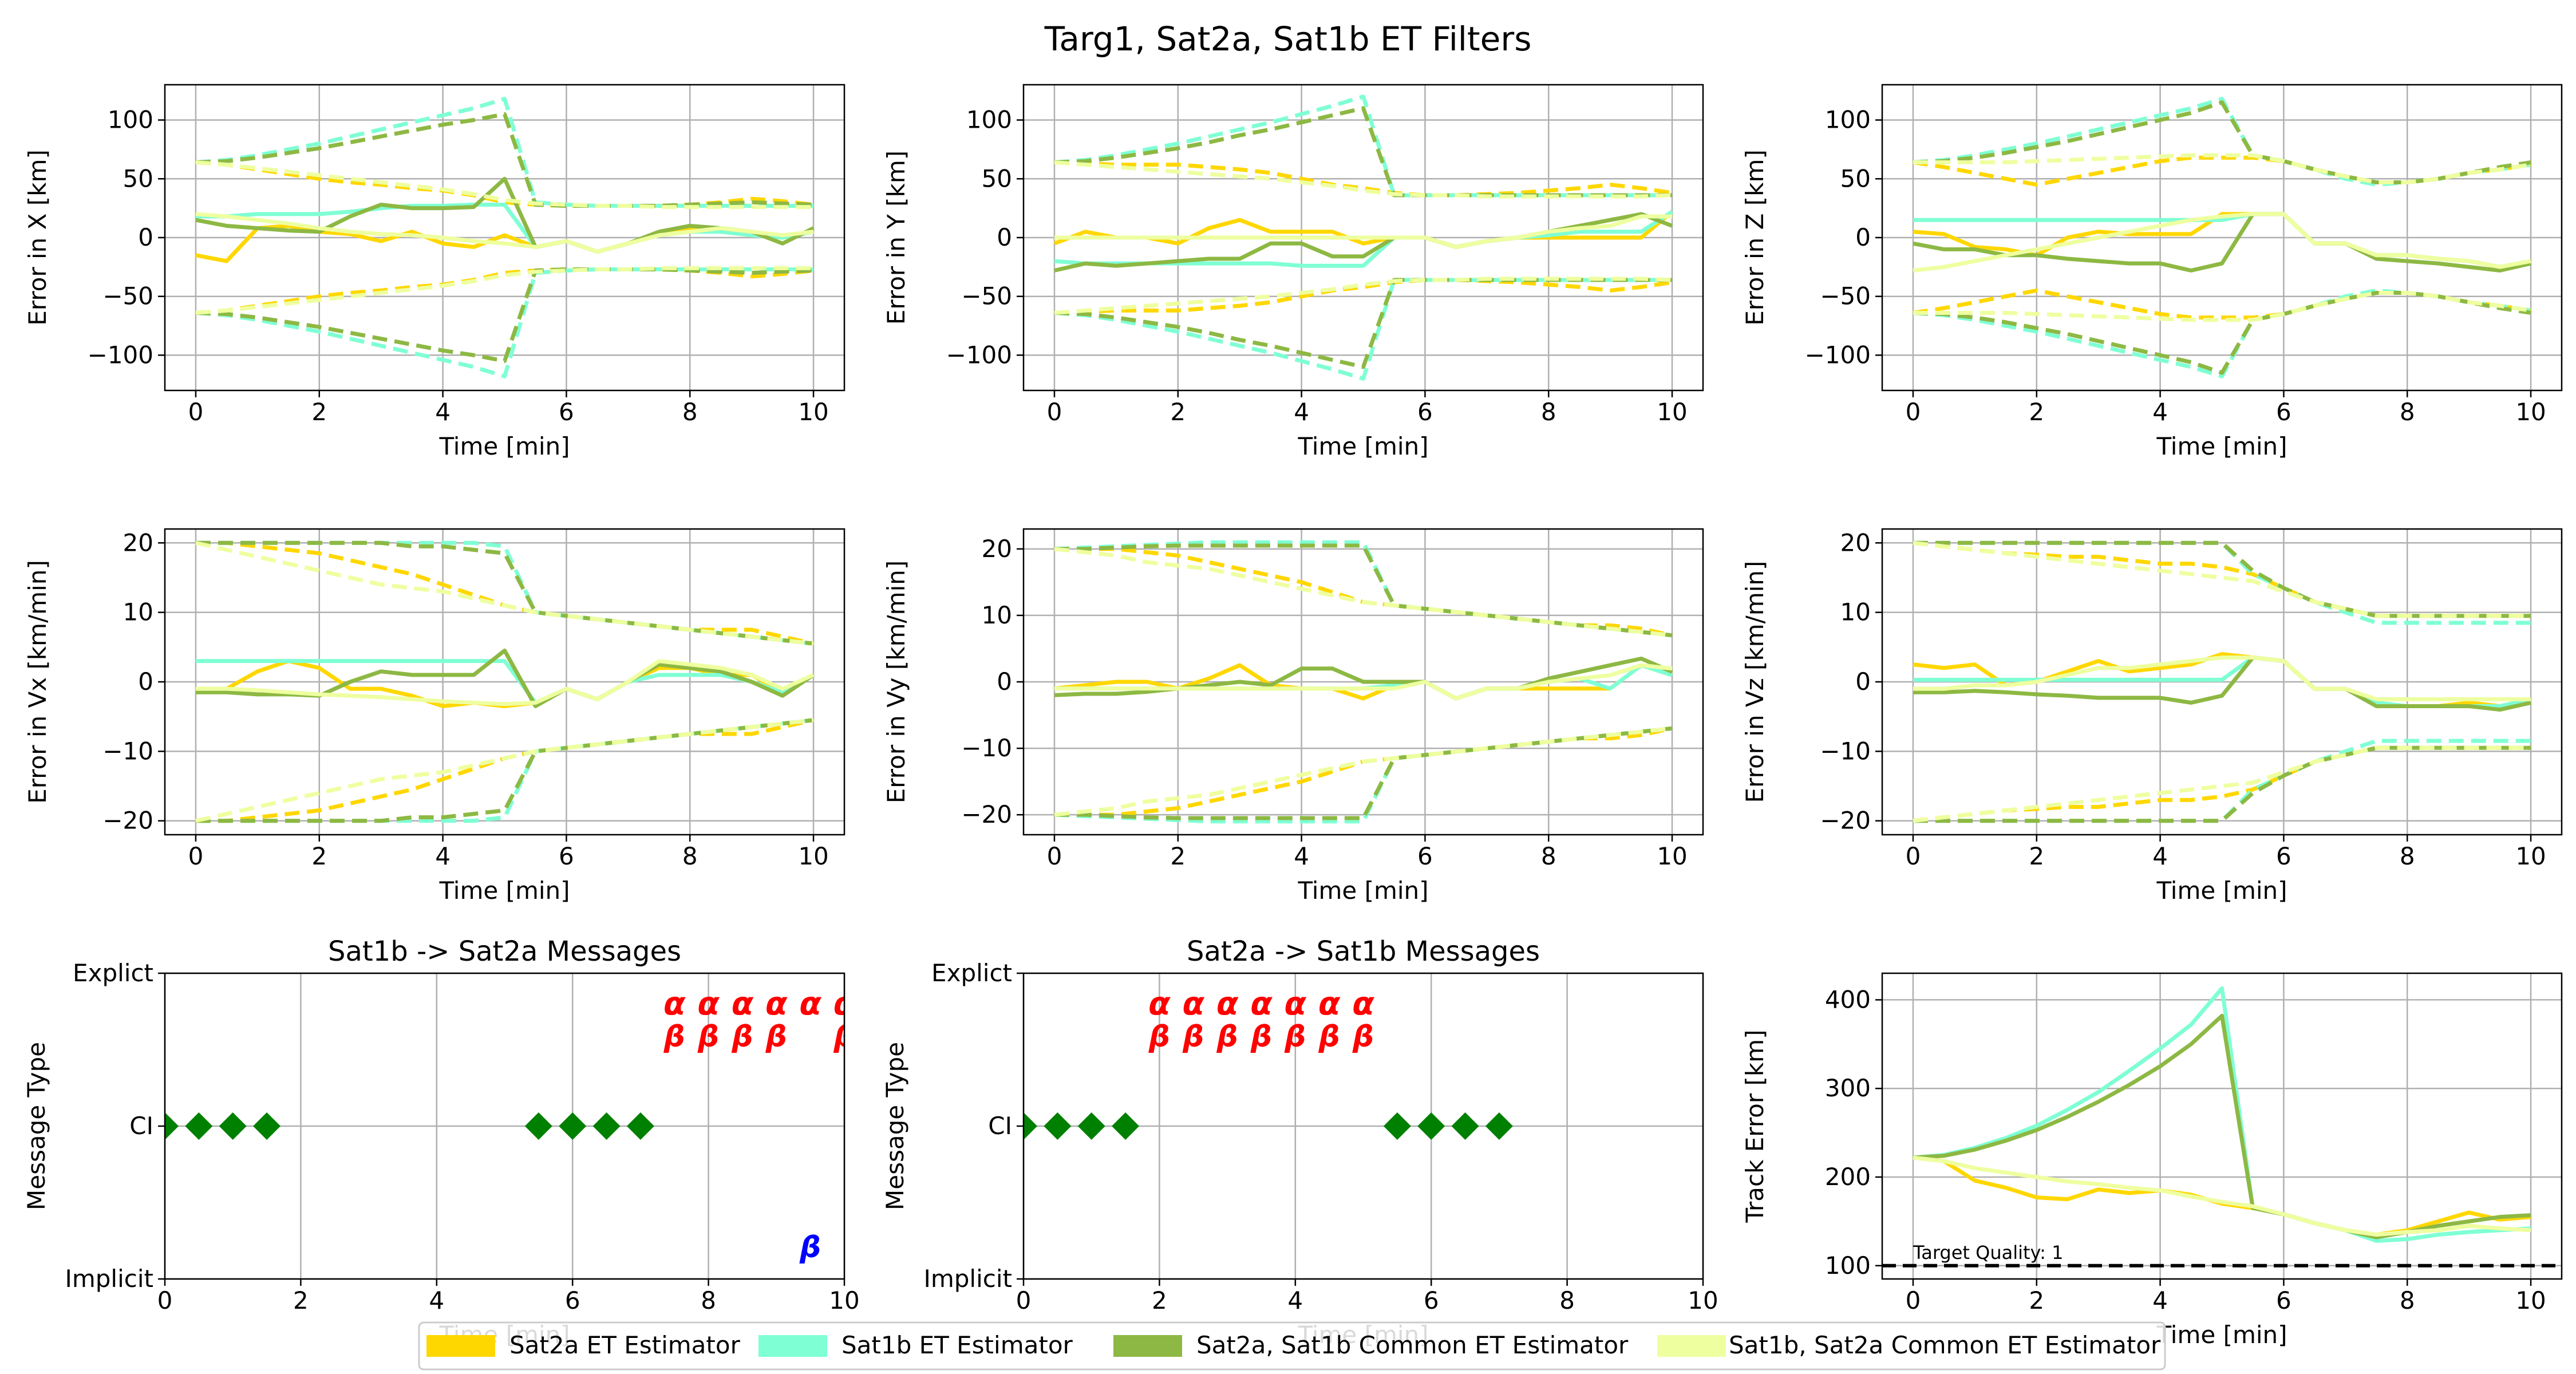  I want to click on series-bound-upper-sat1b, so click(504, 152).